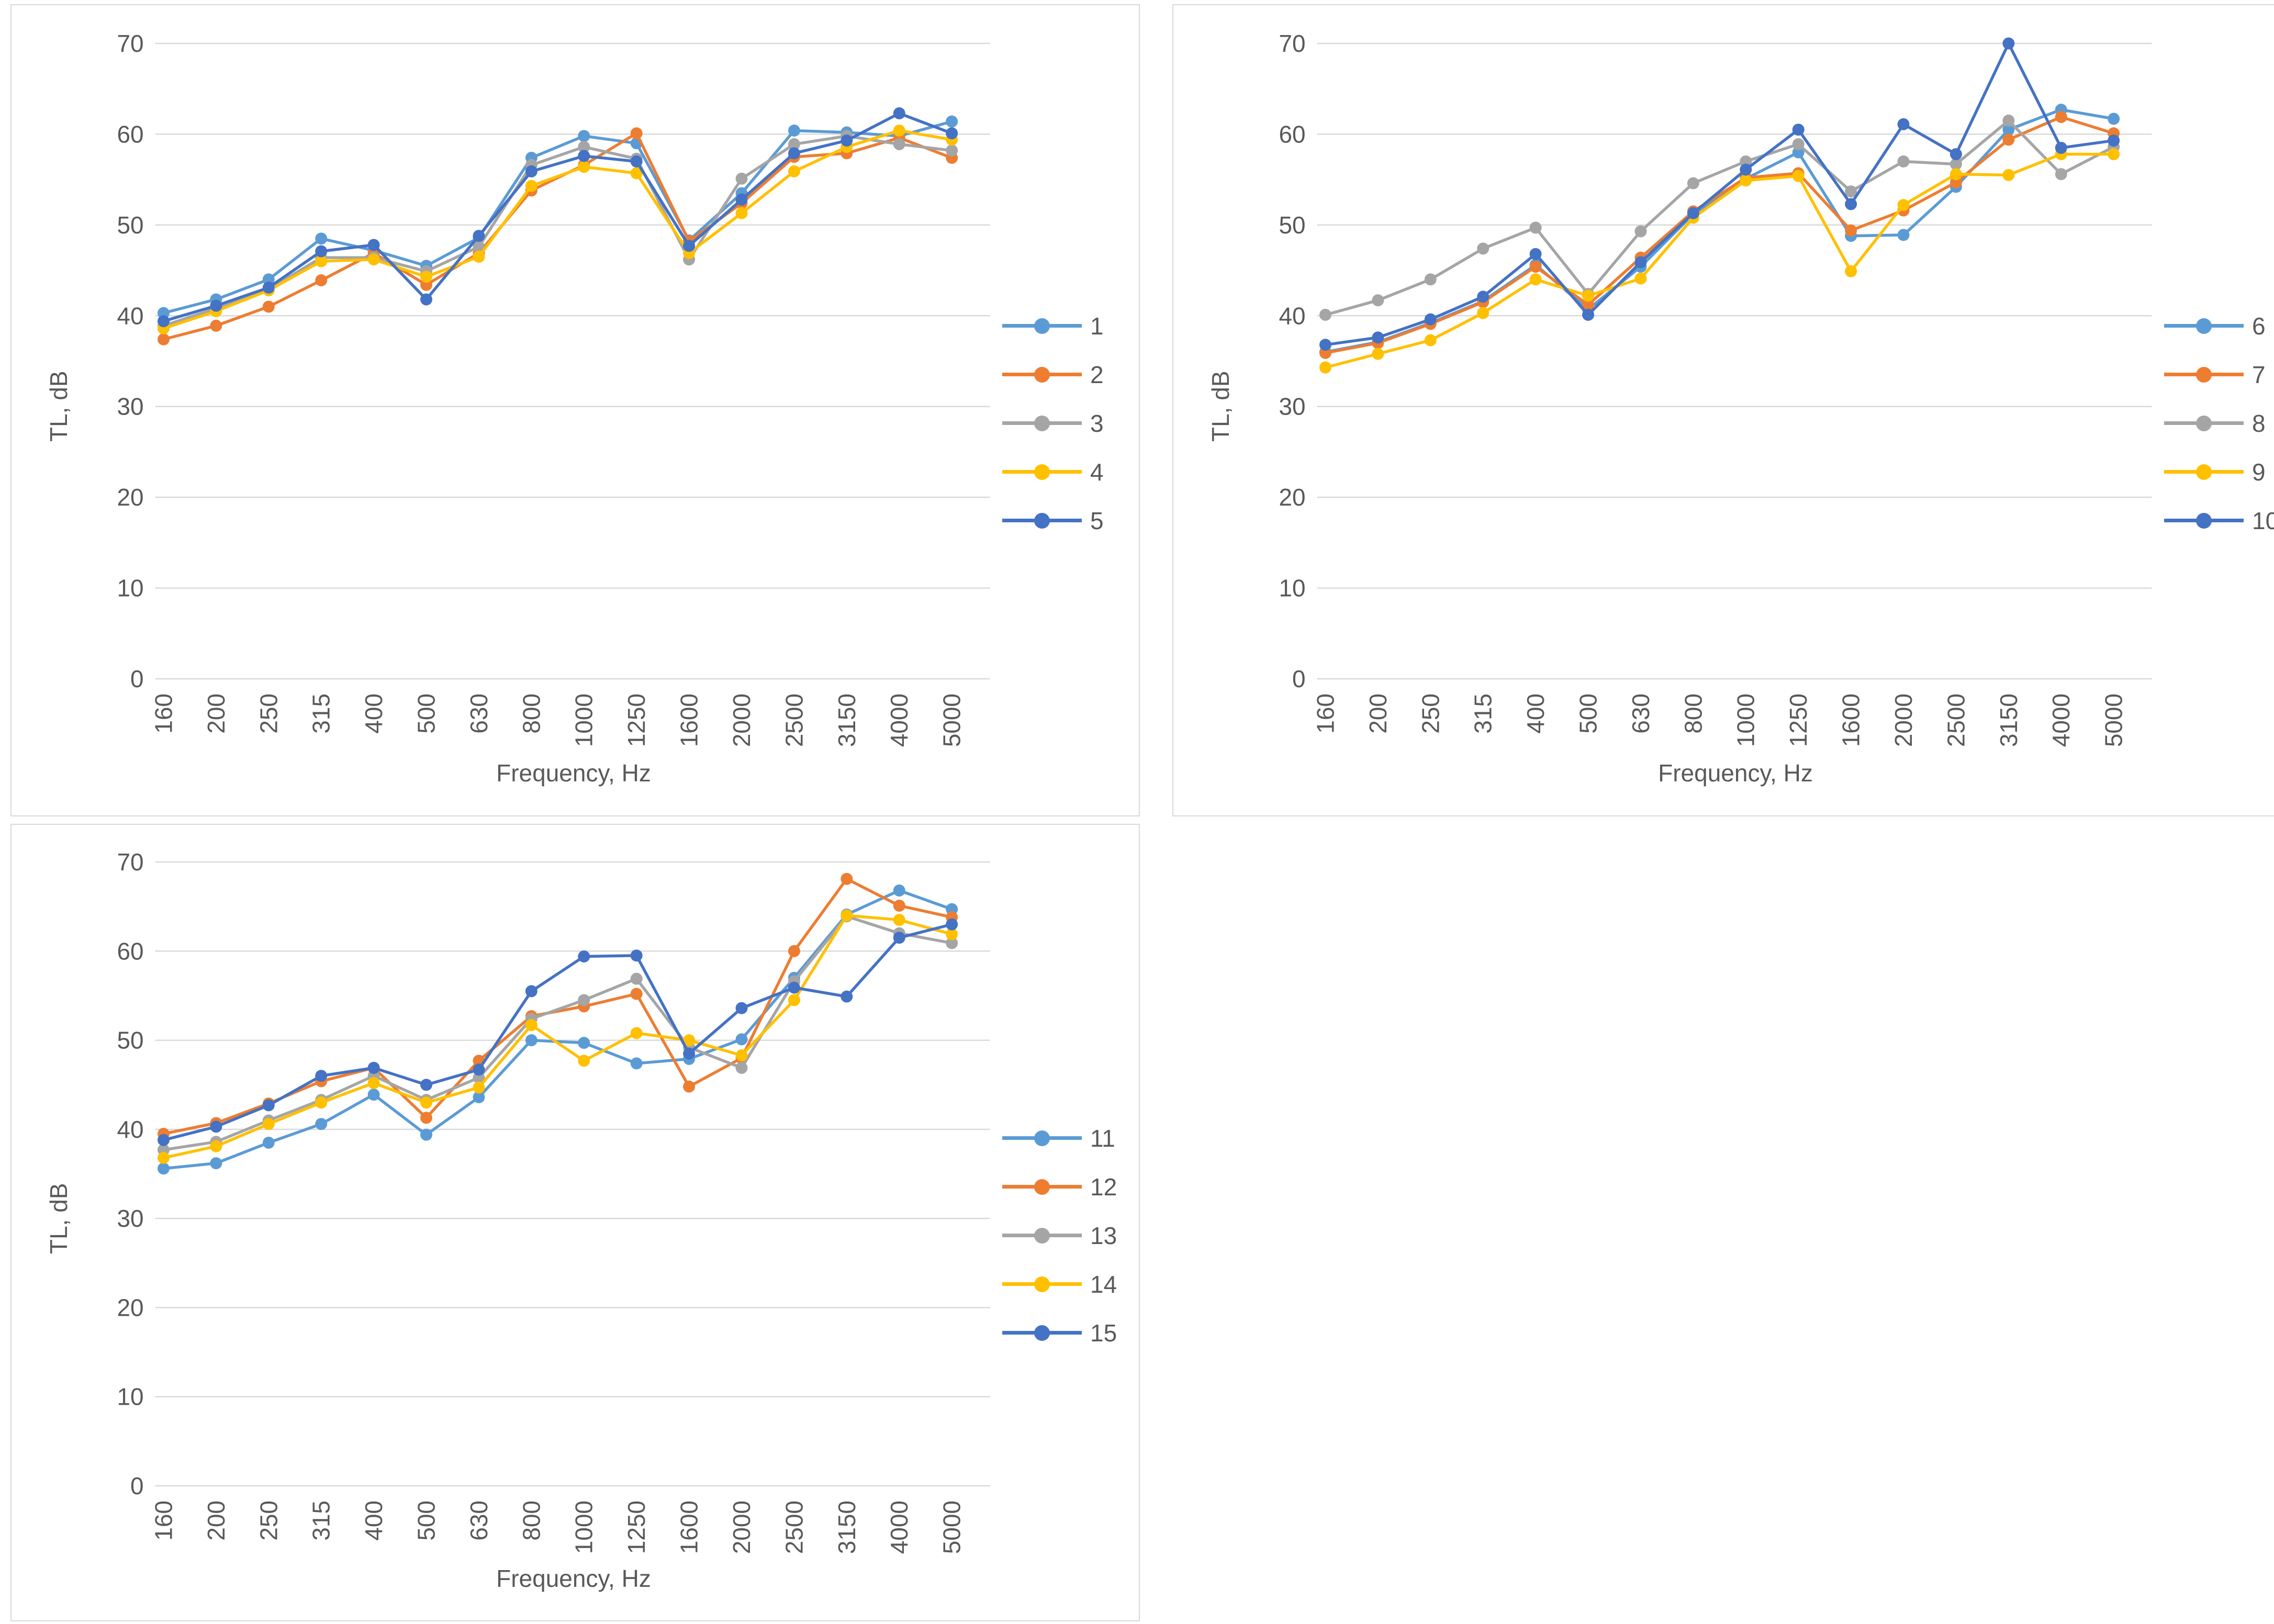  What do you see at coordinates (1903, 161) in the screenshot?
I see `data-point-8-2000` at bounding box center [1903, 161].